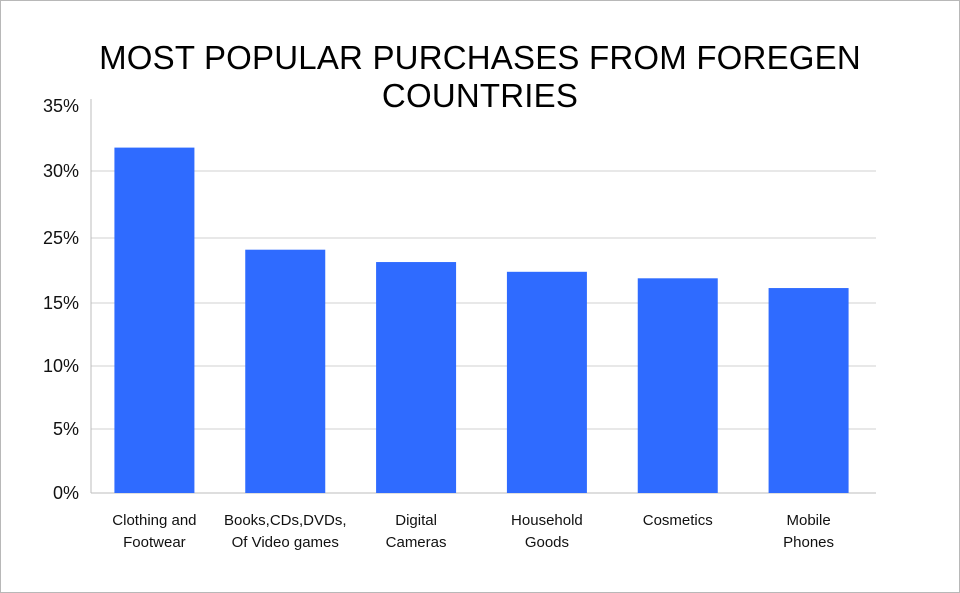  I want to click on x-tick-label: Cosmetics, so click(678, 520).